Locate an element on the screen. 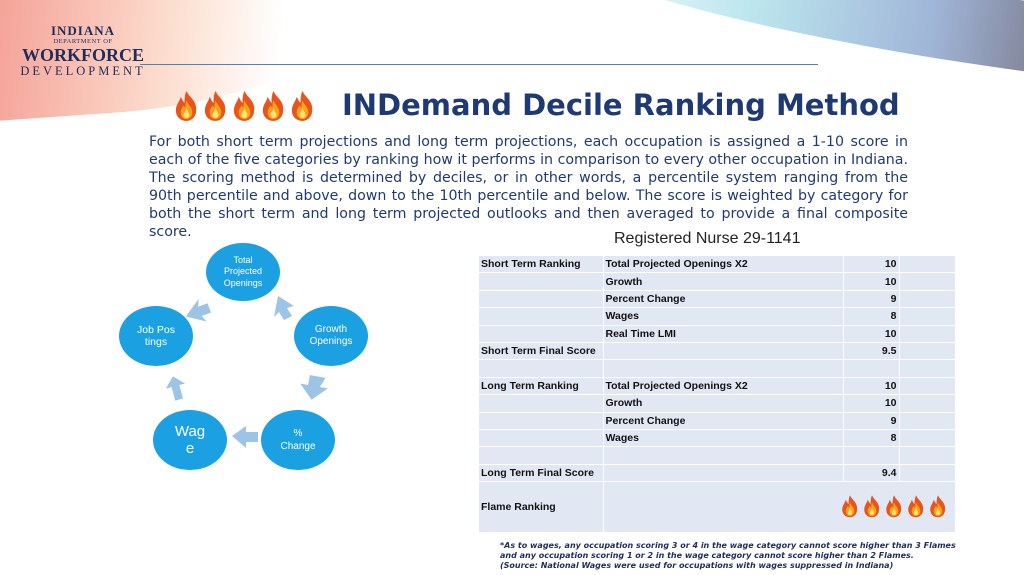  table-cell: Long Term Ranking is located at coordinates (541, 386).